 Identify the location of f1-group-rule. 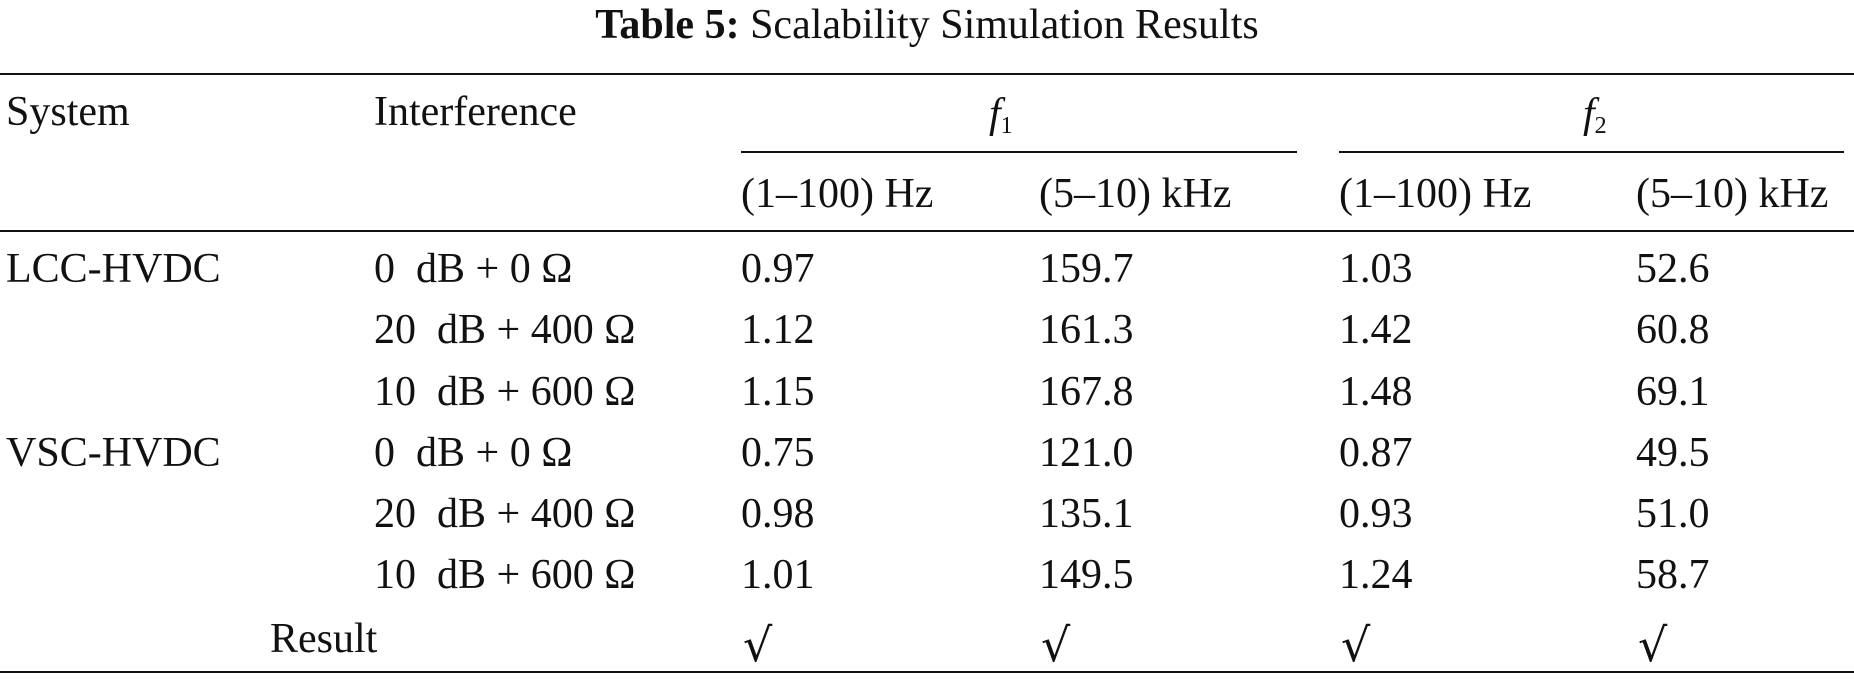
(1019, 152).